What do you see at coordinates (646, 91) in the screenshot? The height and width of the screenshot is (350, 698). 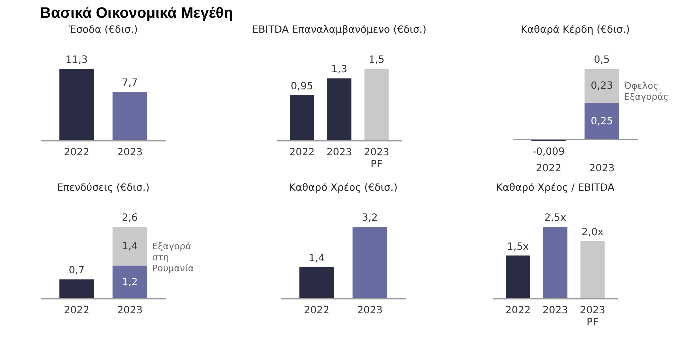 I see `series-label: Όφελος Εξαγοράς` at bounding box center [646, 91].